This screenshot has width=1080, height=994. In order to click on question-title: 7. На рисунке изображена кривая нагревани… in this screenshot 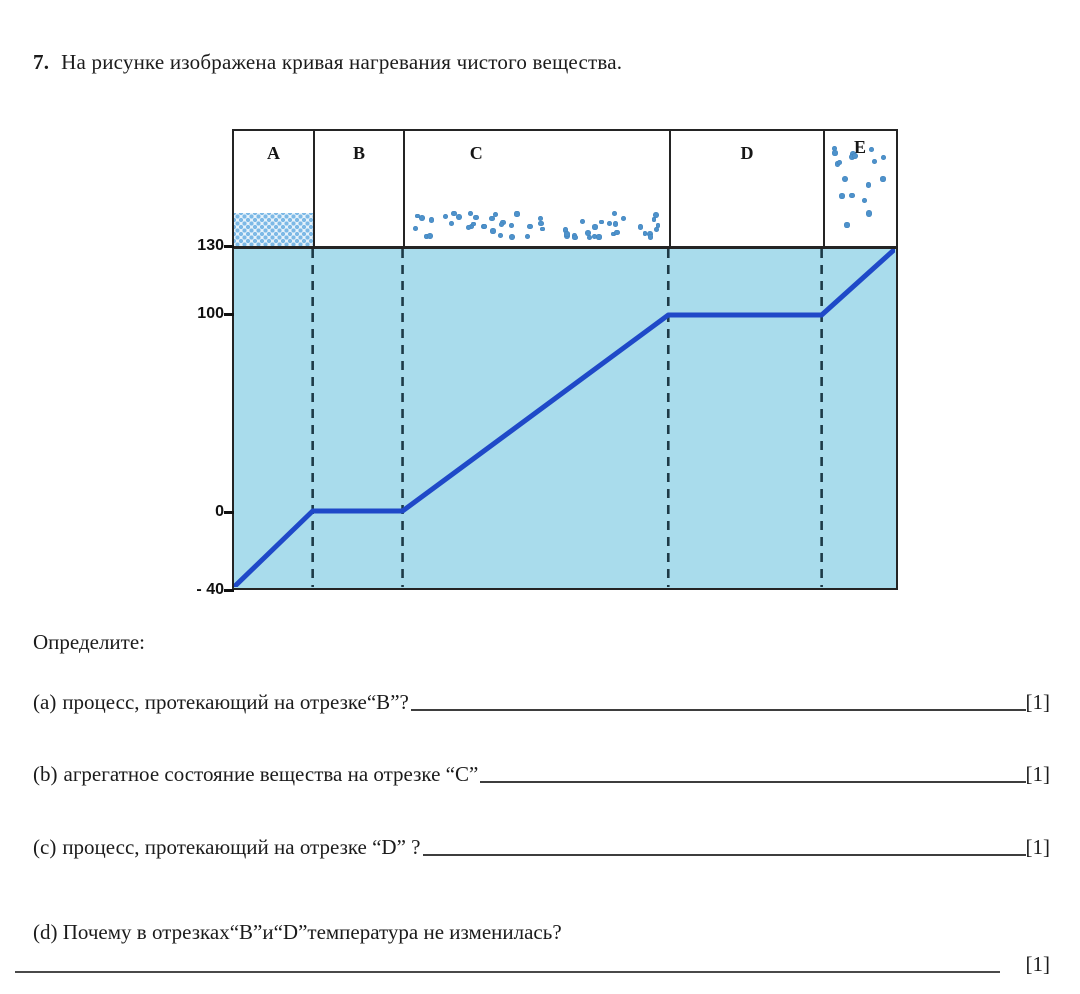, I will do `click(327, 62)`.